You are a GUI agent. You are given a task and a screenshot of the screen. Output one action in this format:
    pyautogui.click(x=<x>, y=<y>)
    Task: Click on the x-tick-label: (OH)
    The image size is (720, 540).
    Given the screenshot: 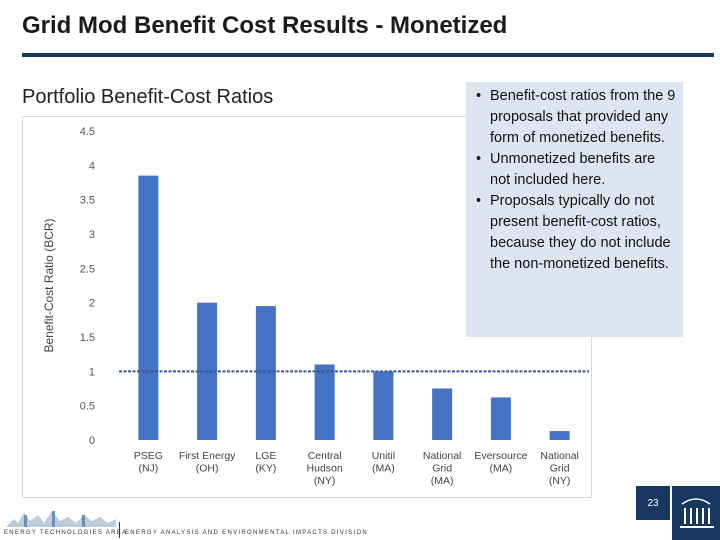 What is the action you would take?
    pyautogui.click(x=207, y=469)
    